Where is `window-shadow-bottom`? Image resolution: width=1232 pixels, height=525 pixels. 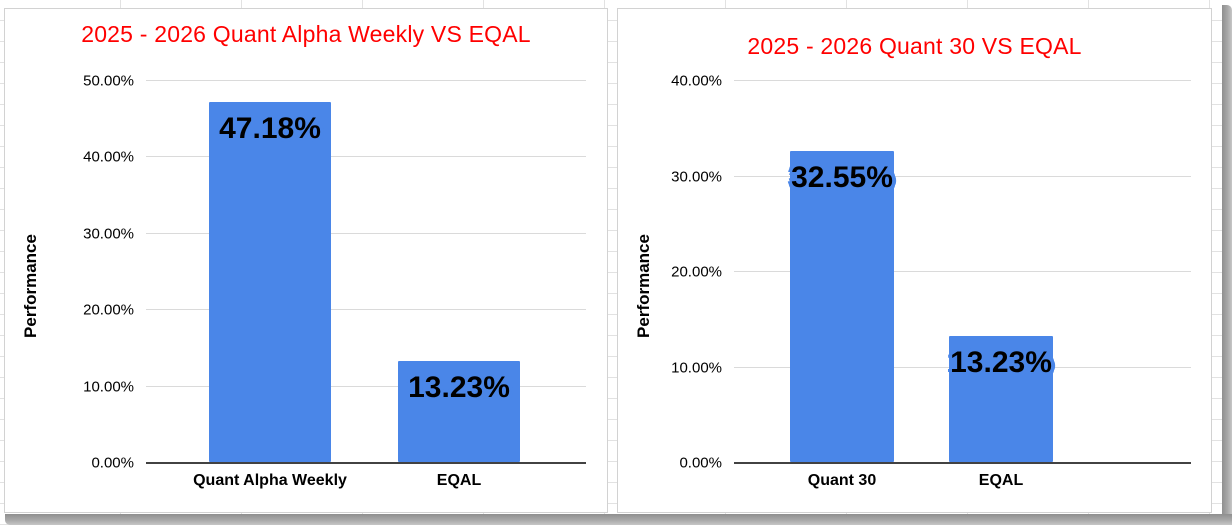
window-shadow-bottom is located at coordinates (618, 519).